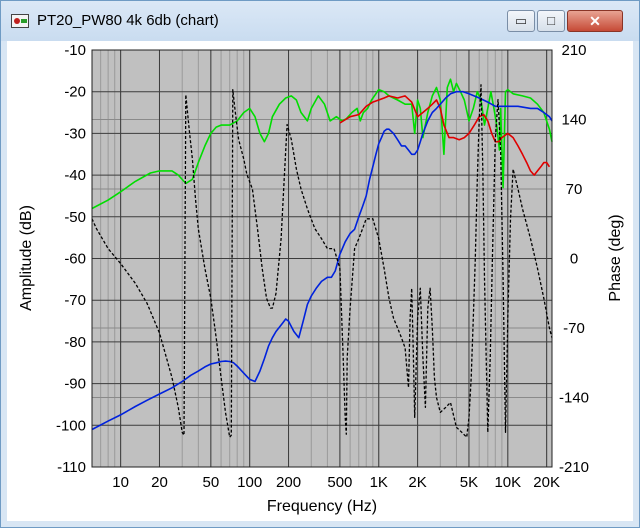  Describe the element at coordinates (322, 506) in the screenshot. I see `x-axis-label: Frequency (Hz)` at that location.